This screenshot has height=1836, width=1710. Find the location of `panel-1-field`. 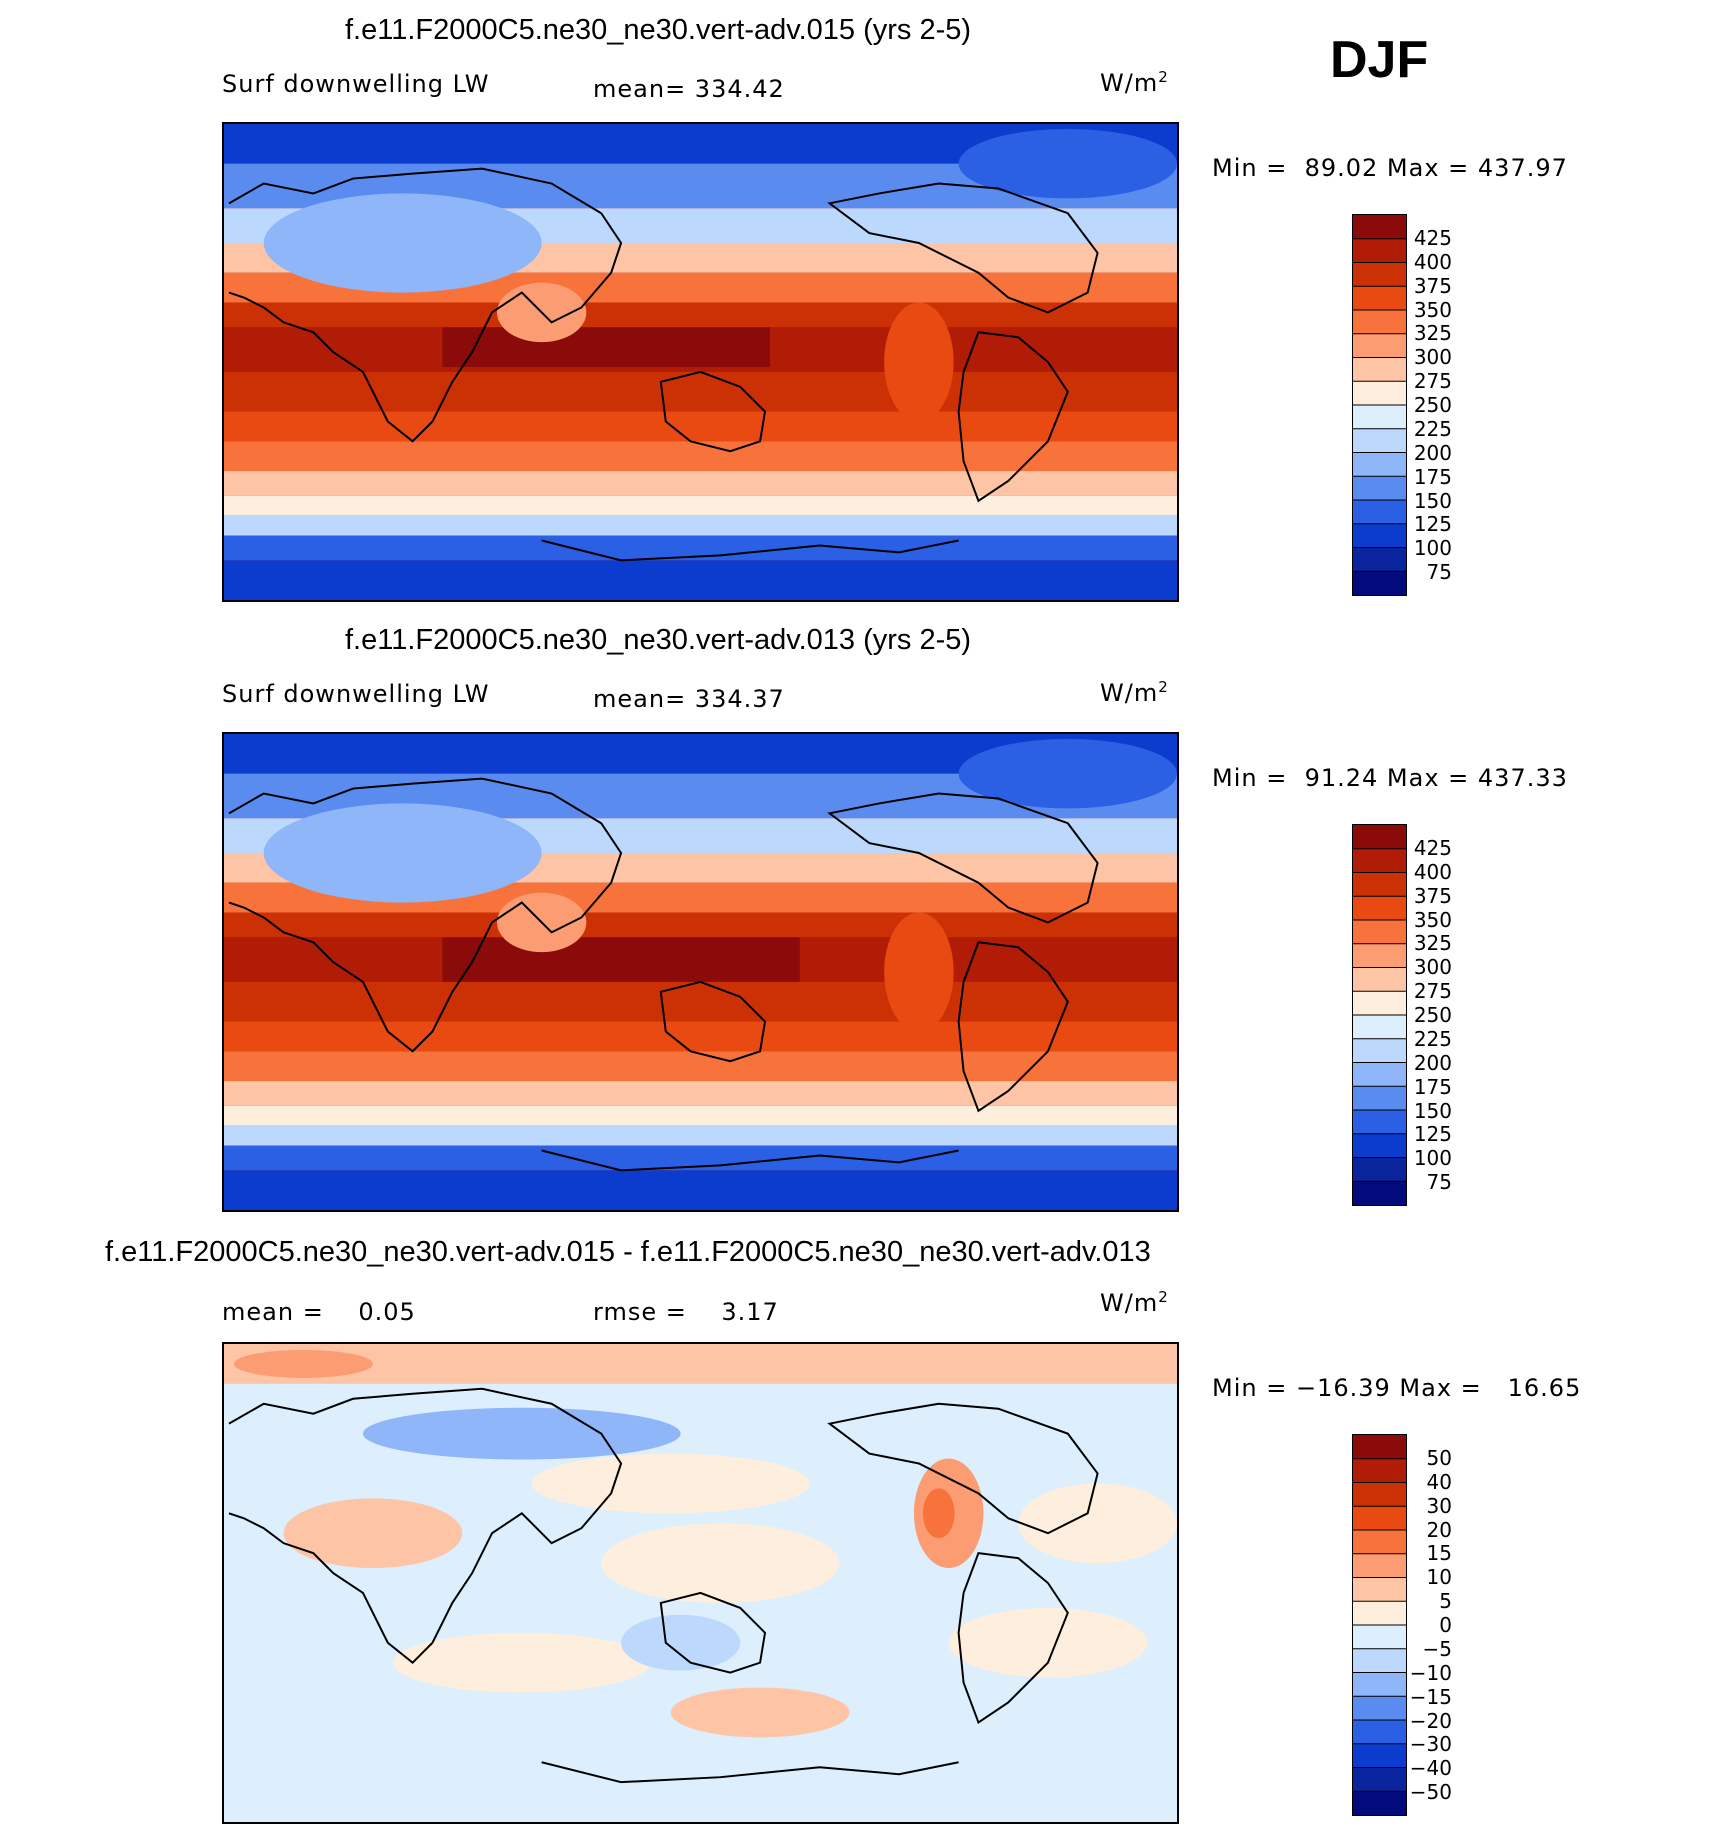

panel-1-field is located at coordinates (700, 362).